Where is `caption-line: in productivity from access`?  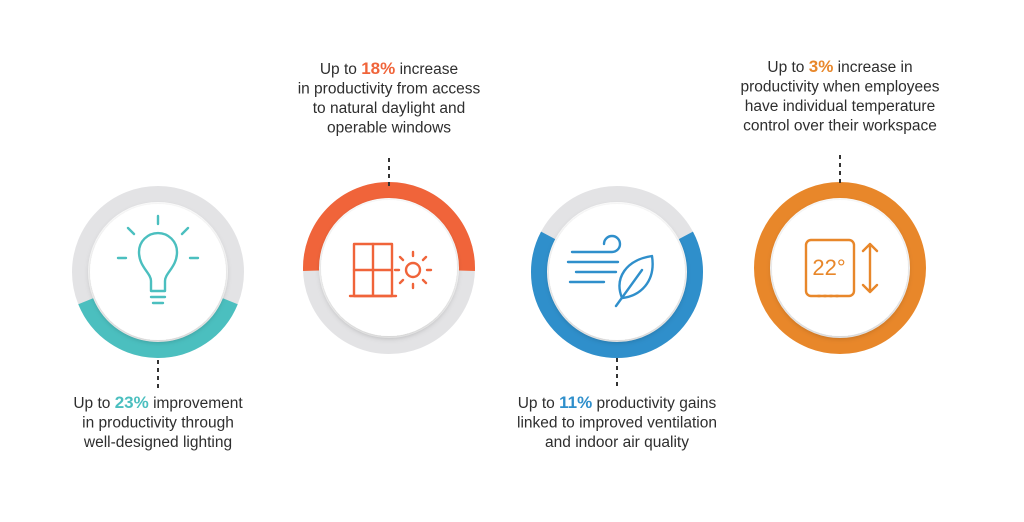 caption-line: in productivity from access is located at coordinates (389, 89).